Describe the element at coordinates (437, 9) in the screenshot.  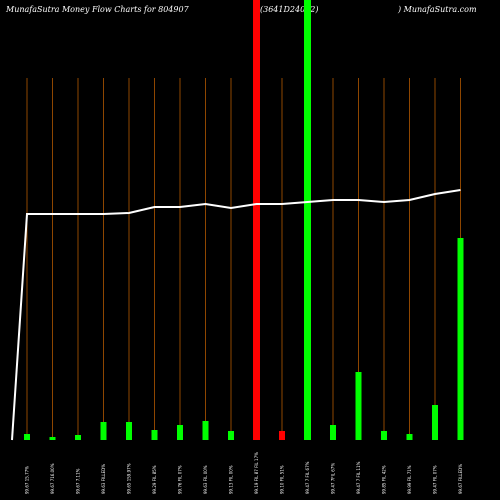
I see `chart-title-right: ) MunafaSutra.com` at that location.